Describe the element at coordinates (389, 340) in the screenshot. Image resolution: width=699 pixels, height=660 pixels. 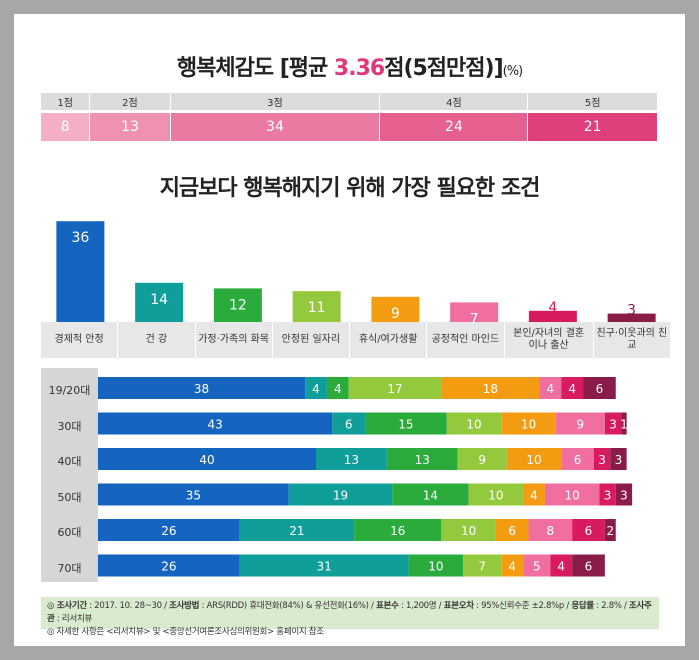
I see `condition-category-label: 휴식/여가생활` at that location.